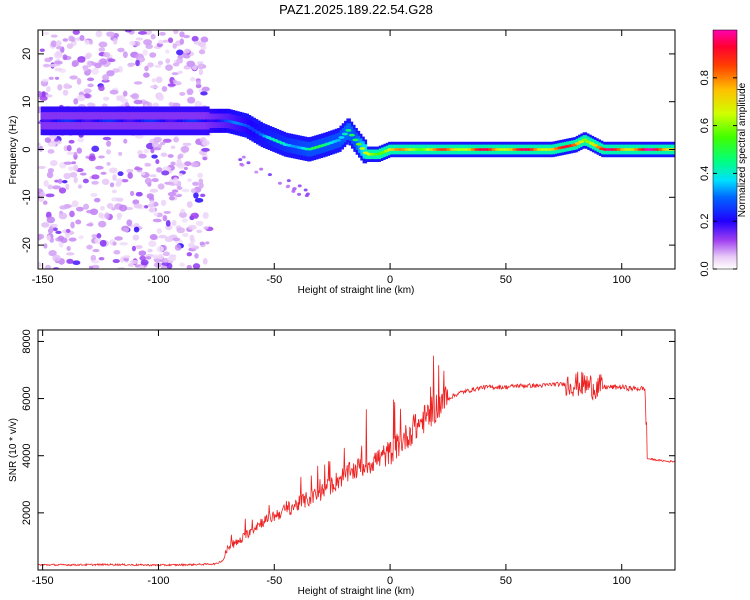  Describe the element at coordinates (27, 54) in the screenshot. I see `y-tick-label: 20` at that location.